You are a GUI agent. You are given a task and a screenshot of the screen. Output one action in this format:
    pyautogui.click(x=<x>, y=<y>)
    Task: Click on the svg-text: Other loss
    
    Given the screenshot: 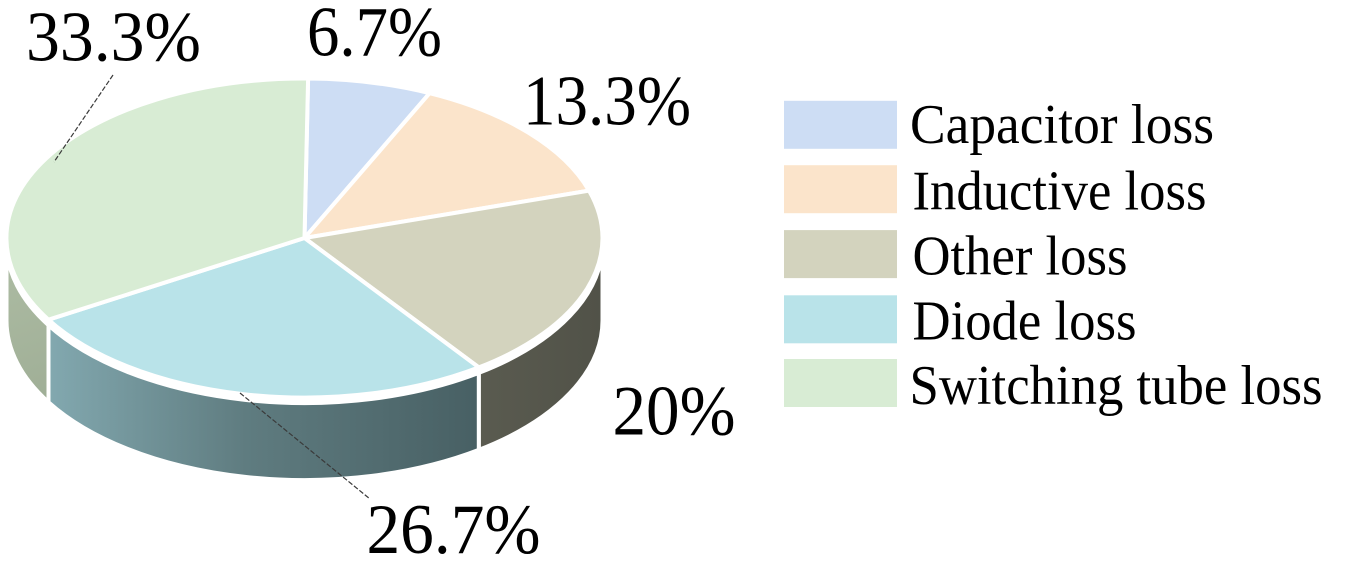 What is the action you would take?
    pyautogui.click(x=1020, y=257)
    